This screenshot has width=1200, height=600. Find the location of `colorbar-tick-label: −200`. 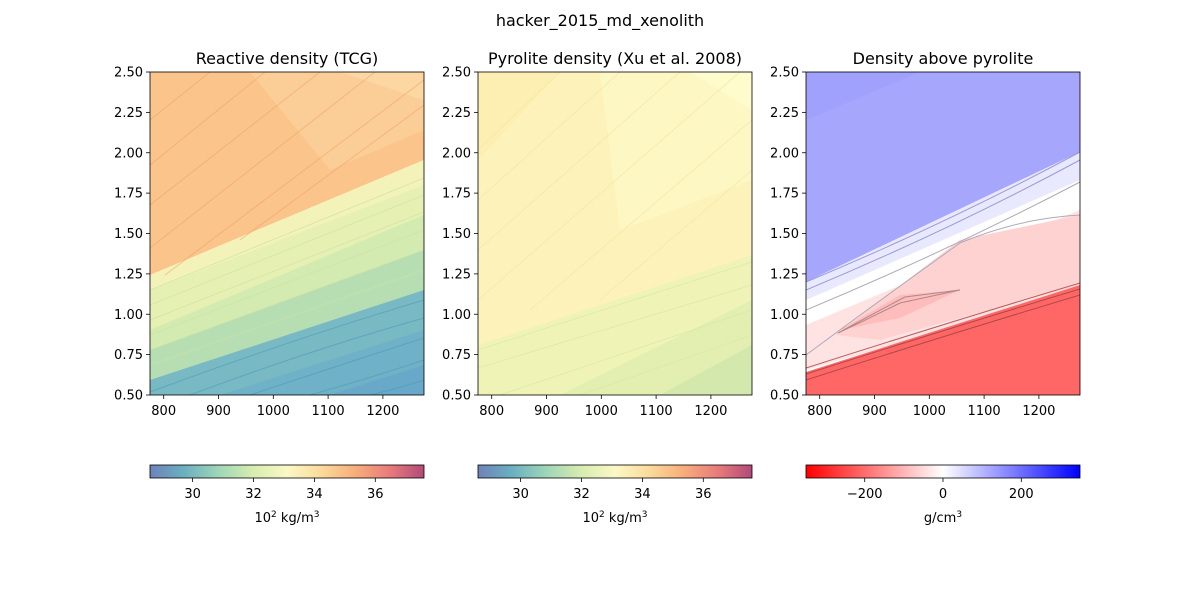

colorbar-tick-label: −200 is located at coordinates (865, 494).